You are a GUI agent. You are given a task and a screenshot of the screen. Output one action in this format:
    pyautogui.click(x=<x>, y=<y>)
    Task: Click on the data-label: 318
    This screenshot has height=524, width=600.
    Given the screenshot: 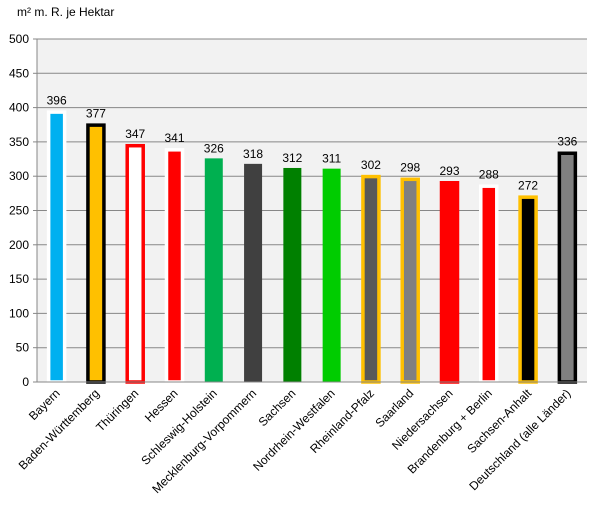 What is the action you would take?
    pyautogui.click(x=253, y=154)
    